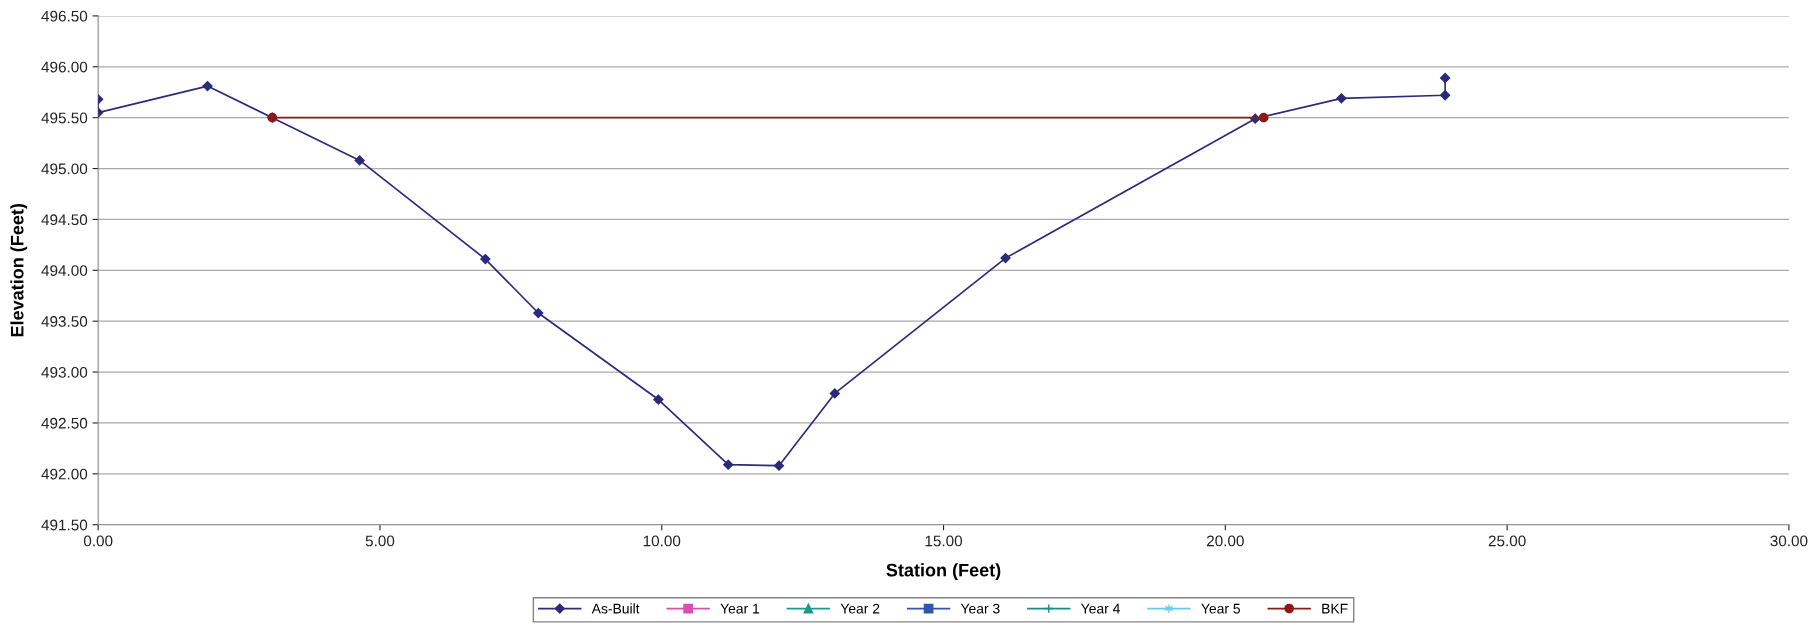  What do you see at coordinates (64, 525) in the screenshot?
I see `y-tick-label: 491.50` at bounding box center [64, 525].